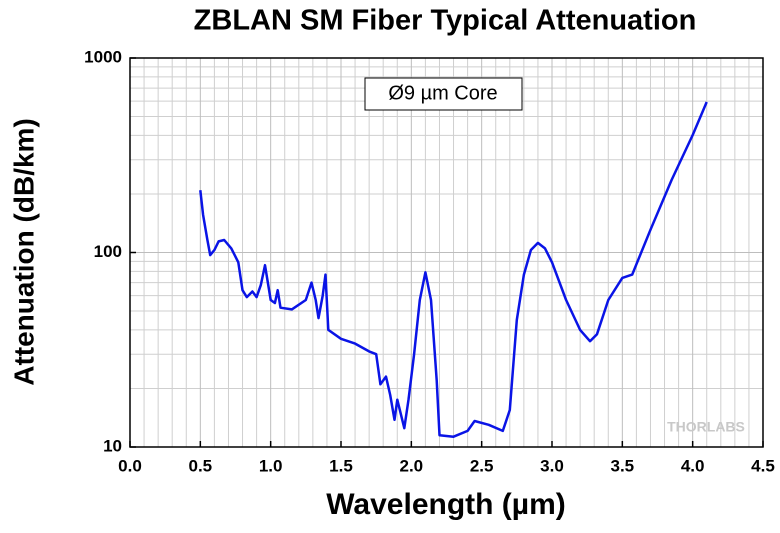 The height and width of the screenshot is (533, 780). I want to click on x-tick-label: 3.0, so click(552, 465).